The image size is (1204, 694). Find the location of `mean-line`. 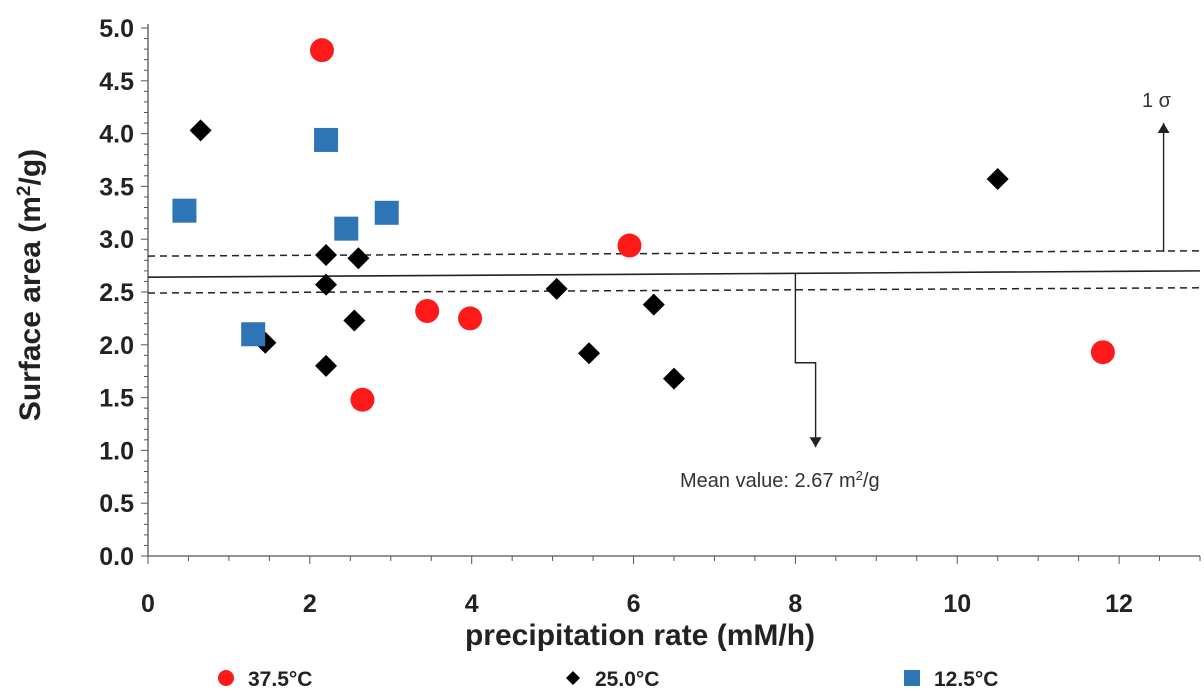

mean-line is located at coordinates (674, 274).